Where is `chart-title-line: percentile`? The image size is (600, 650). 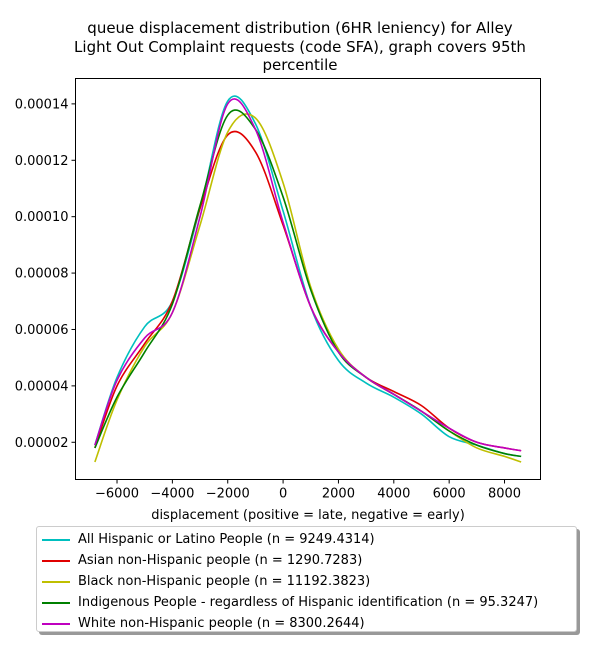
chart-title-line: percentile is located at coordinates (300, 65).